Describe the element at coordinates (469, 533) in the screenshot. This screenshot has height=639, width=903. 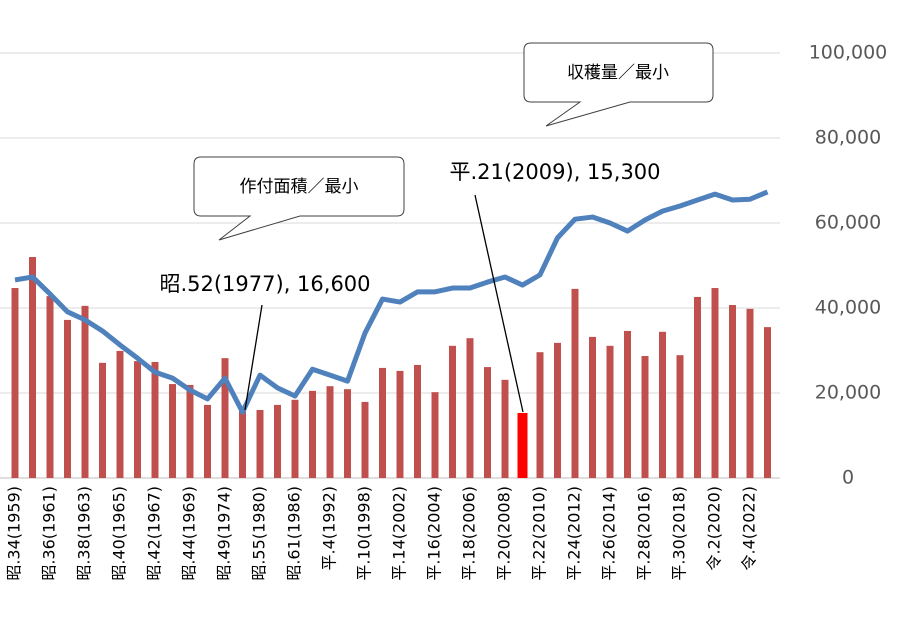
I see `x-tick-label: 平.18(2006)` at that location.